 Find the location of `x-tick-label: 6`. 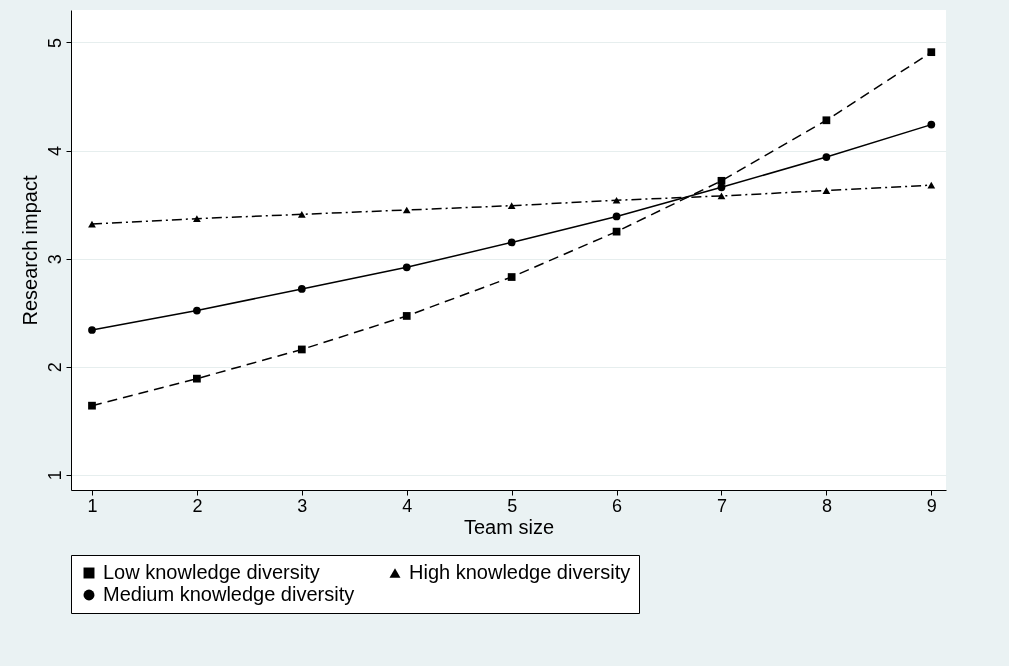

x-tick-label: 6 is located at coordinates (617, 505).